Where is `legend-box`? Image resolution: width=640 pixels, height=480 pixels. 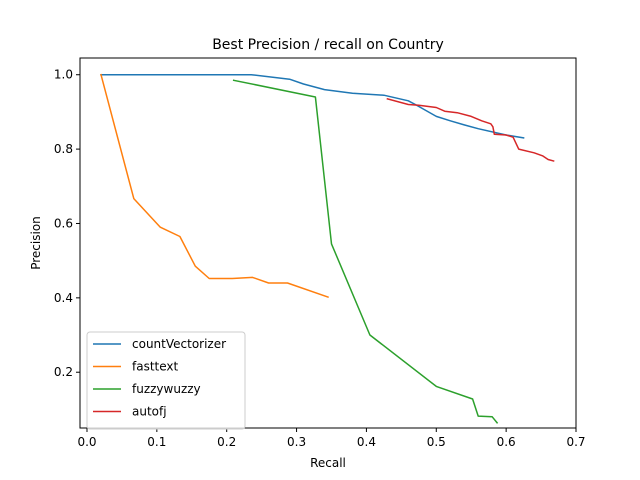 legend-box is located at coordinates (166, 380).